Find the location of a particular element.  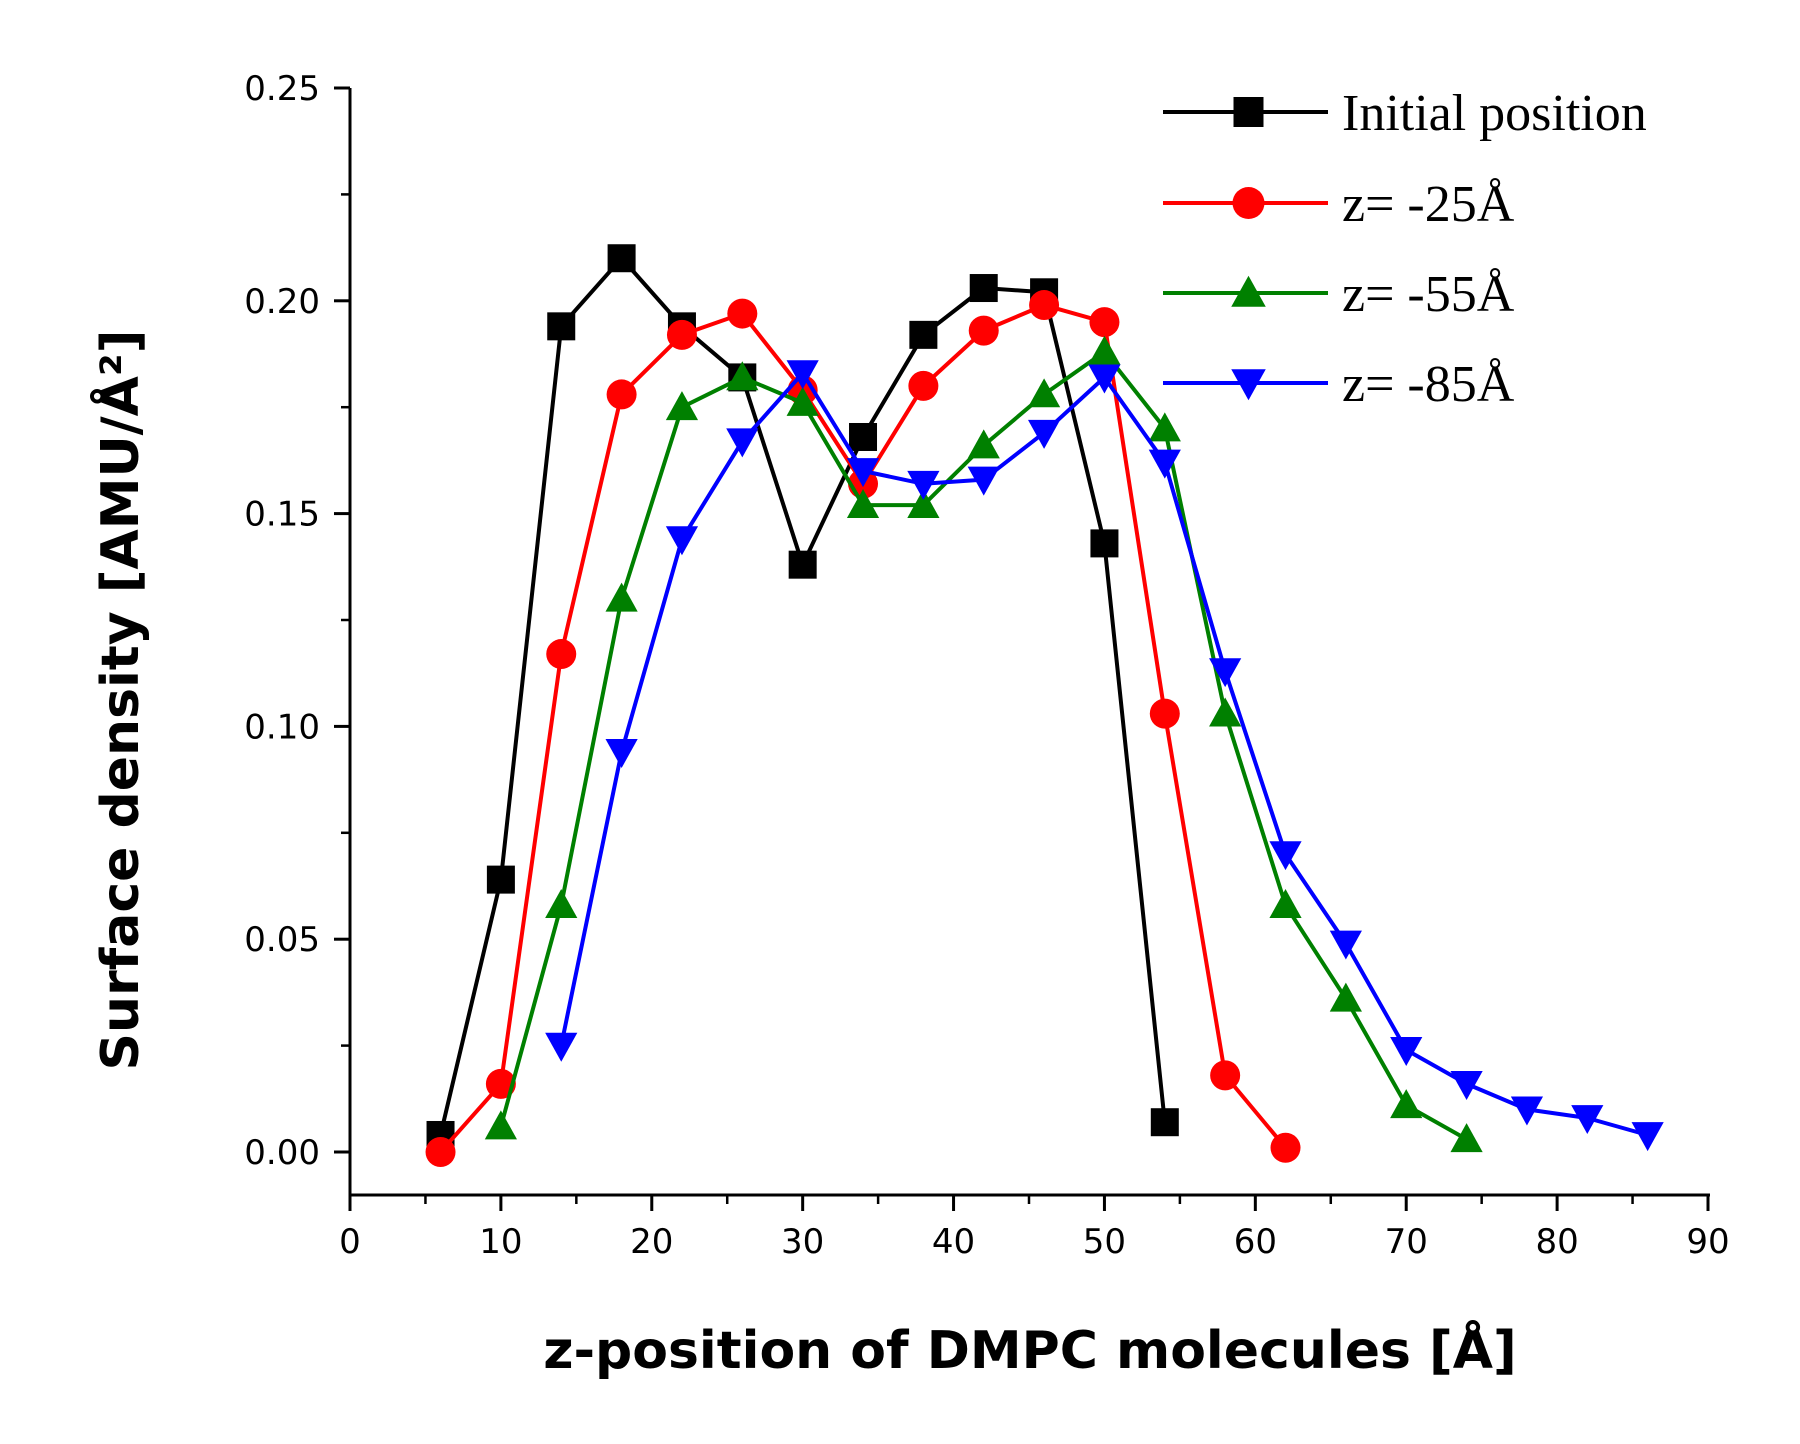

y-tick-label: 0.15 is located at coordinates (282, 515).